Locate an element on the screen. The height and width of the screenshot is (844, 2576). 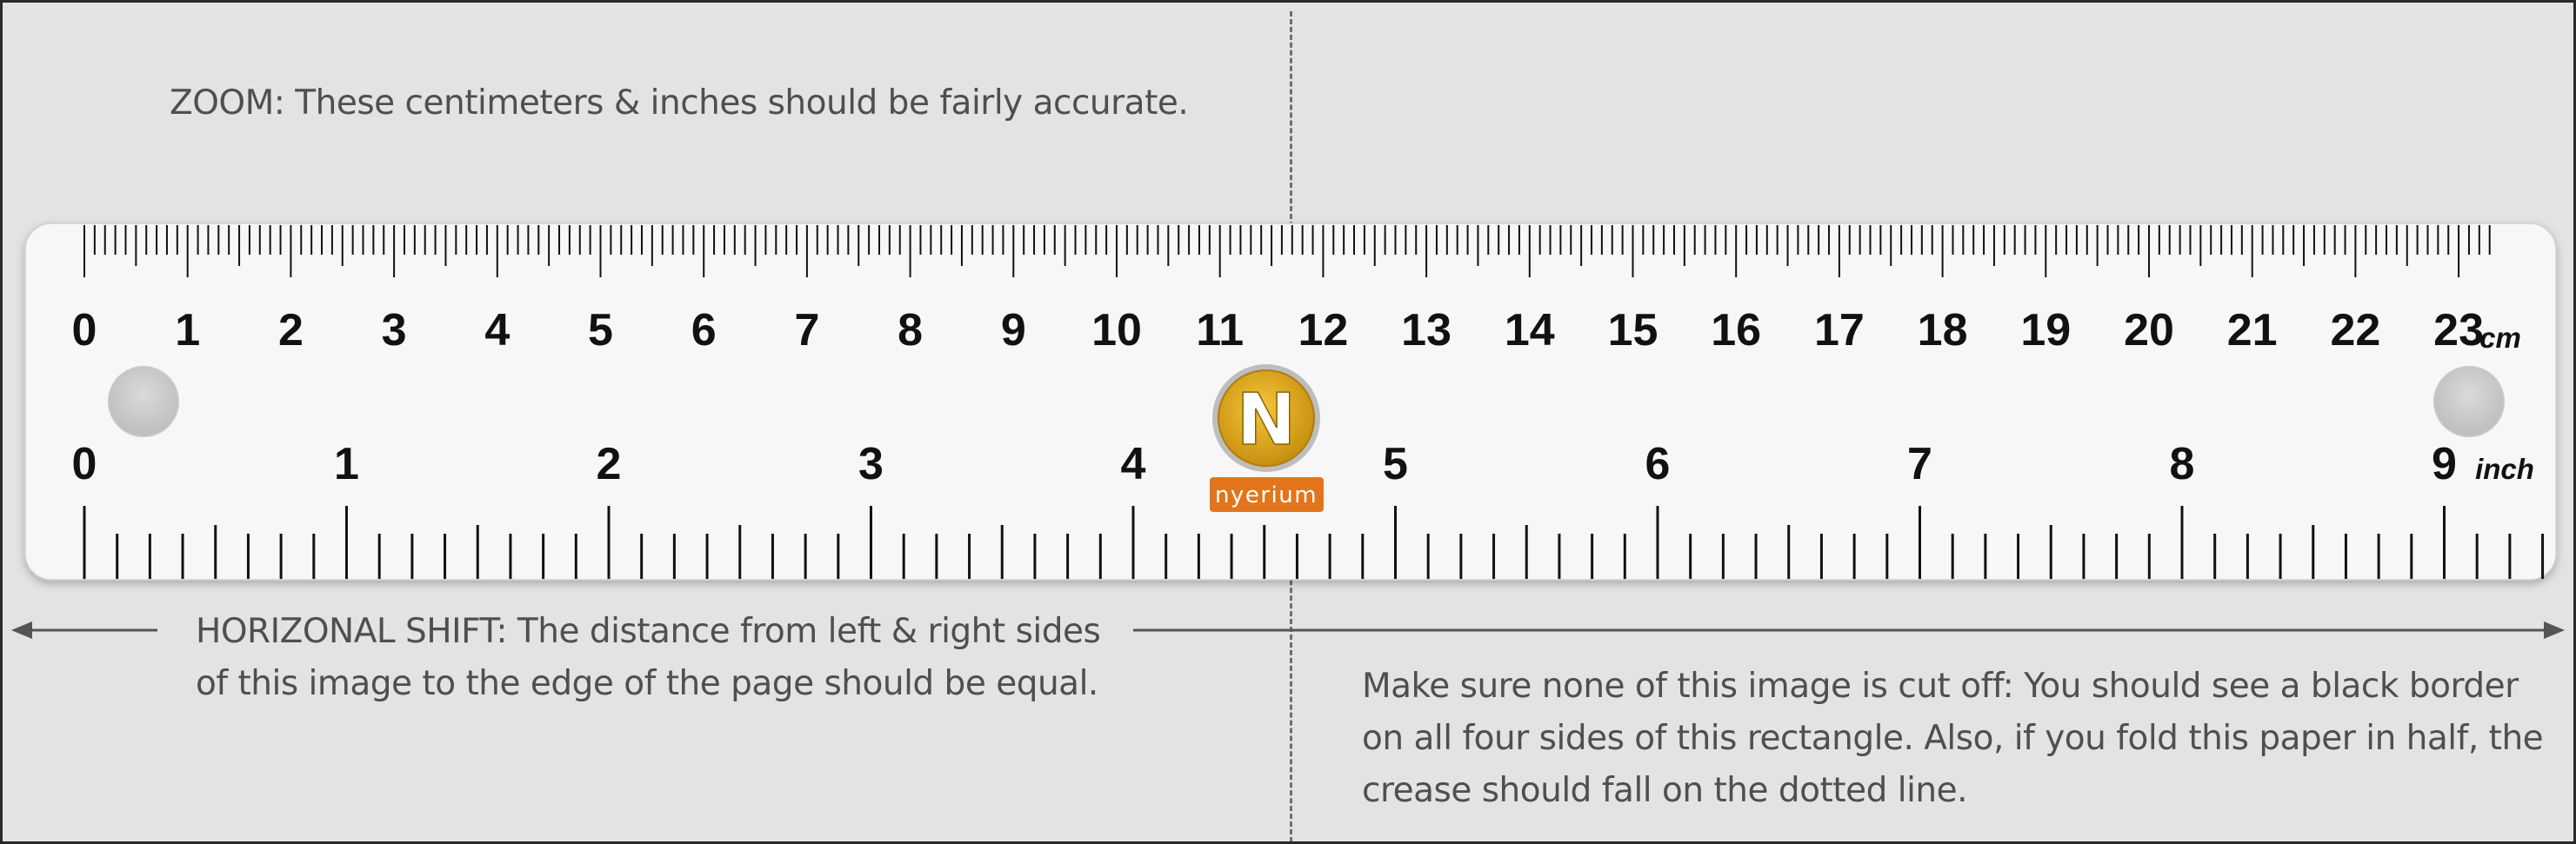
inch-label: 5 is located at coordinates (1395, 464).